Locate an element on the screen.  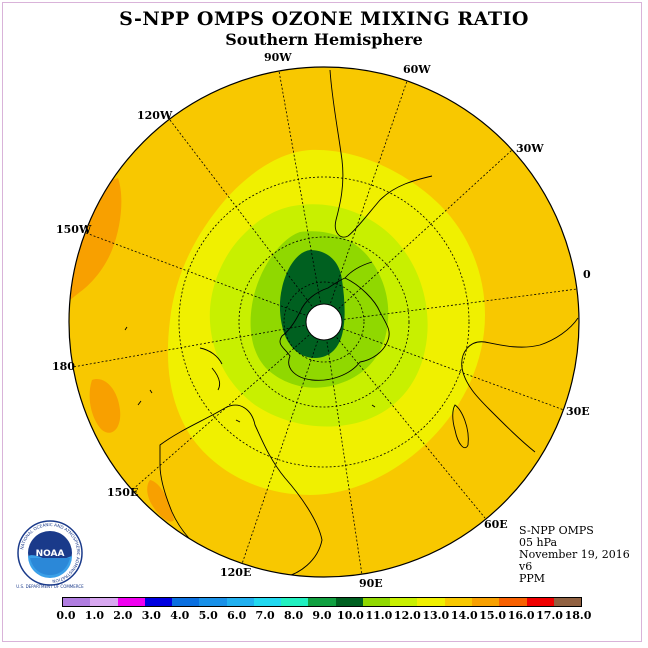
lon-label-120w: 120W is located at coordinates (155, 115).